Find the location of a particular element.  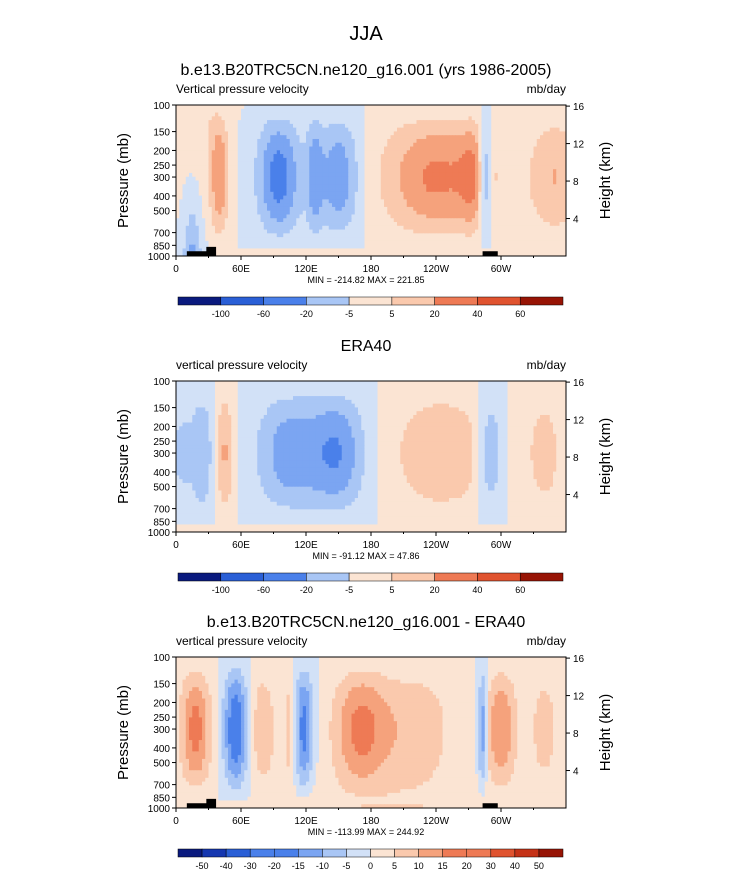

y-tick-label: 150 is located at coordinates (161, 133).